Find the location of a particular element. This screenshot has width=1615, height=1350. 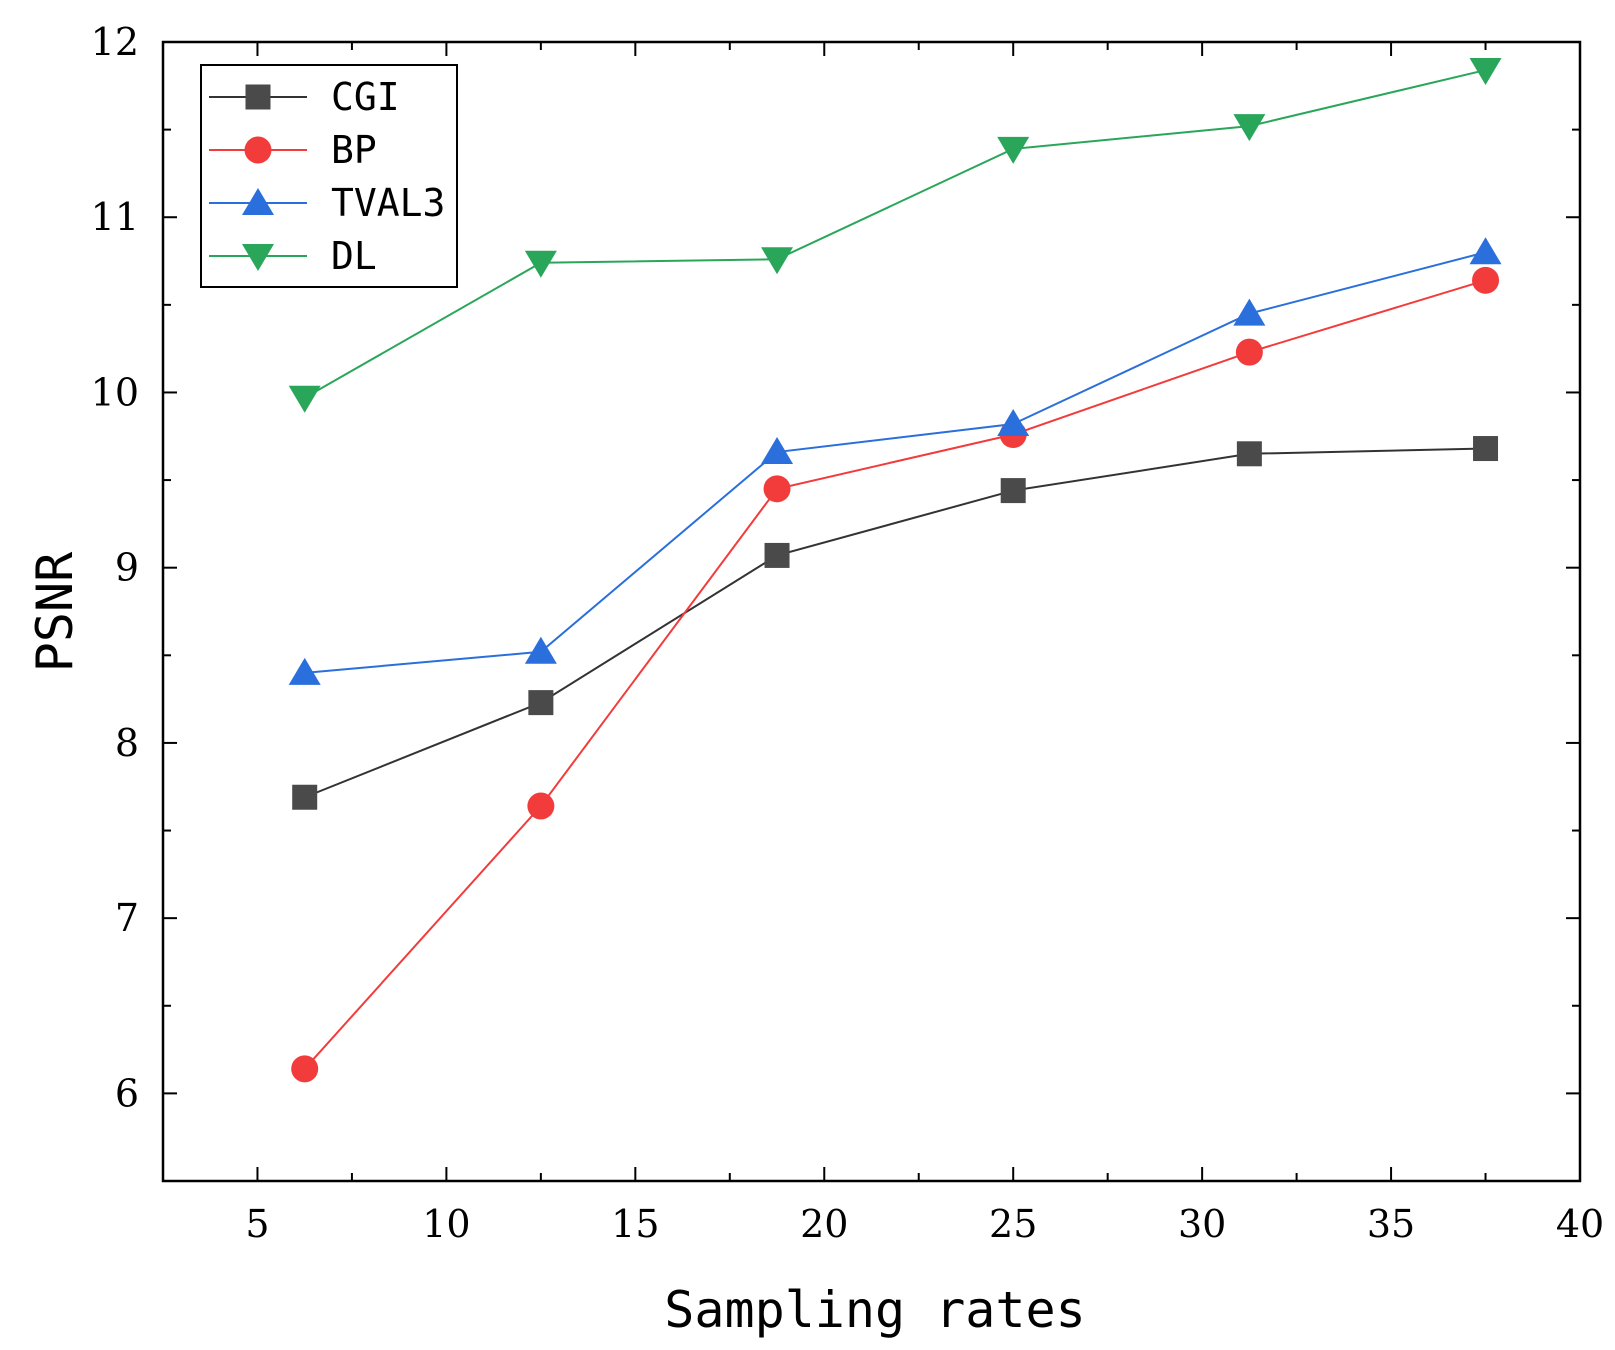

legend-marker-cgi is located at coordinates (258, 97).